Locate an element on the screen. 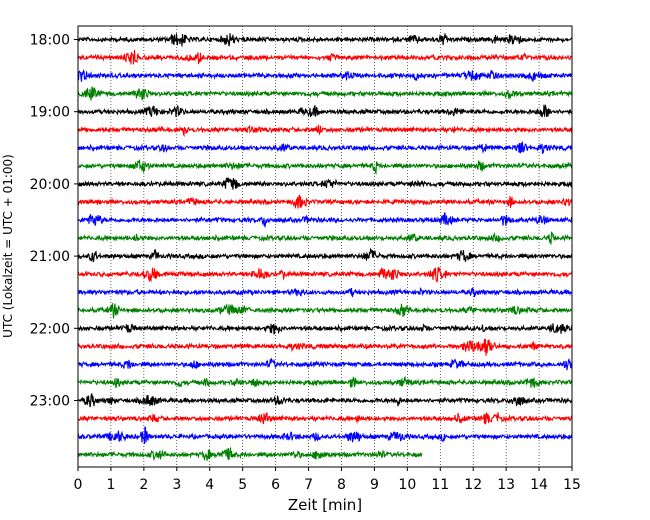 The height and width of the screenshot is (520, 650). x-tick-label: 5 is located at coordinates (242, 485).